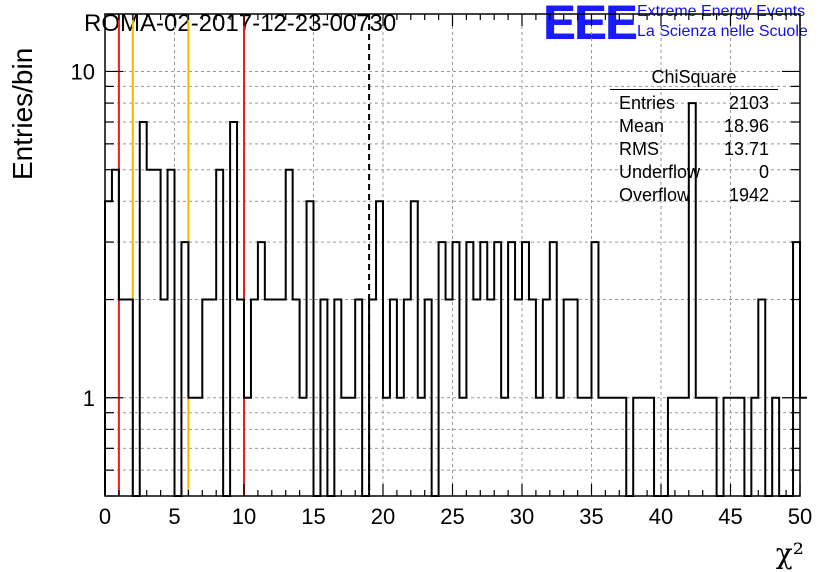  Describe the element at coordinates (748, 195) in the screenshot. I see `stats-value: 1942` at that location.